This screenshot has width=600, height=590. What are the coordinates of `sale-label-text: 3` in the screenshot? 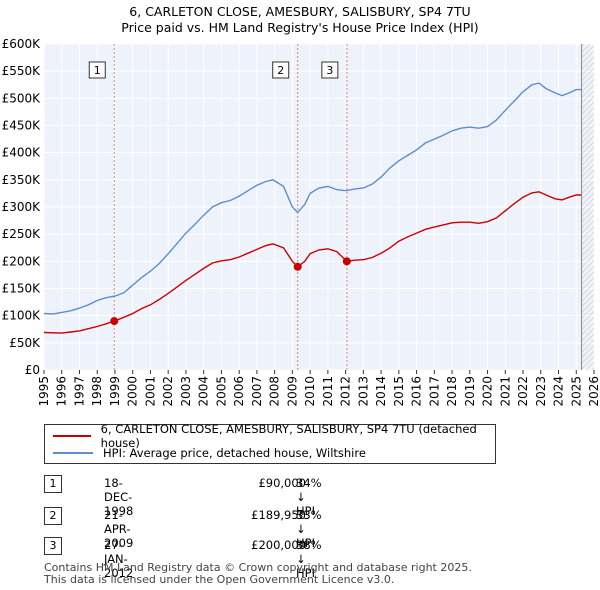 It's located at (329, 70).